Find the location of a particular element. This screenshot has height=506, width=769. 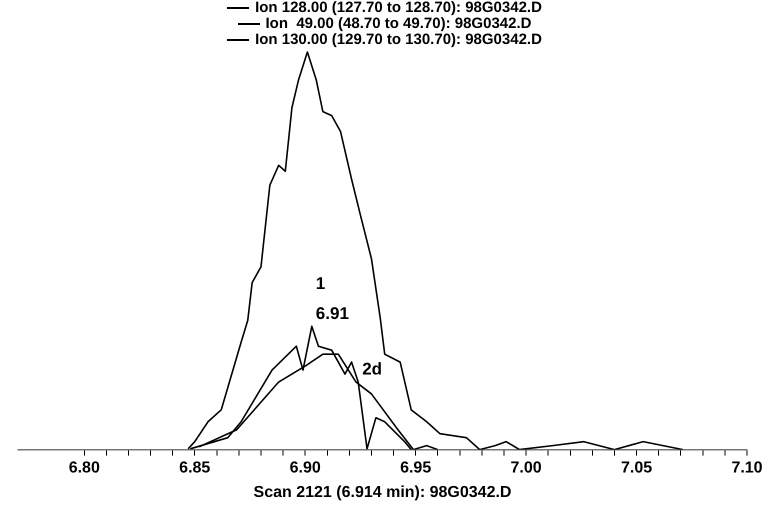

x-tick-label: 6.85 is located at coordinates (194, 468).